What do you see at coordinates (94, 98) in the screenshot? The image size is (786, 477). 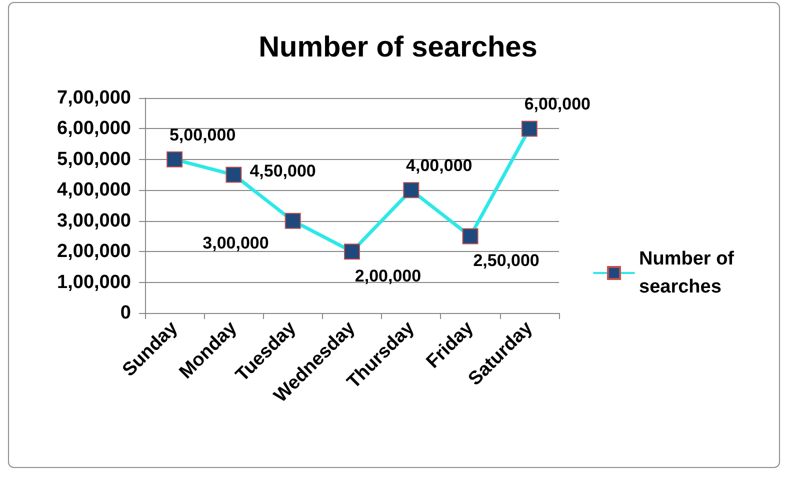 I see `y-tick-label: 7,00,000` at bounding box center [94, 98].